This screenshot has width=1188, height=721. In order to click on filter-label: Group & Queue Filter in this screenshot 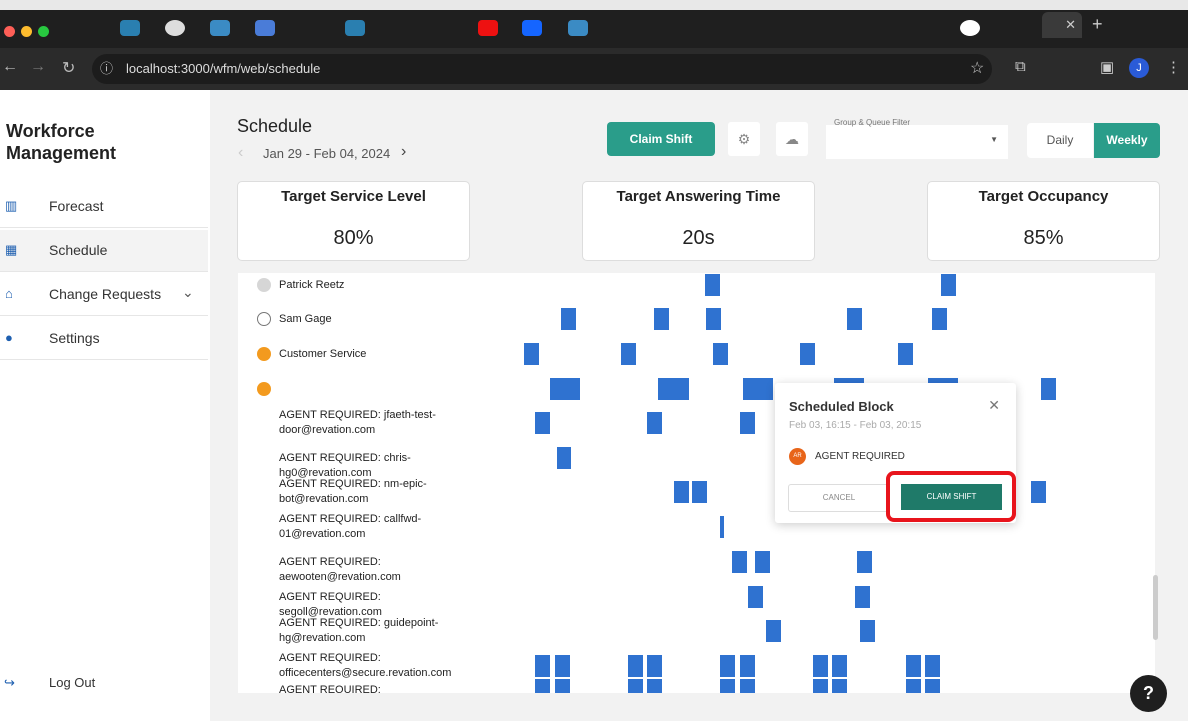, I will do `click(872, 122)`.